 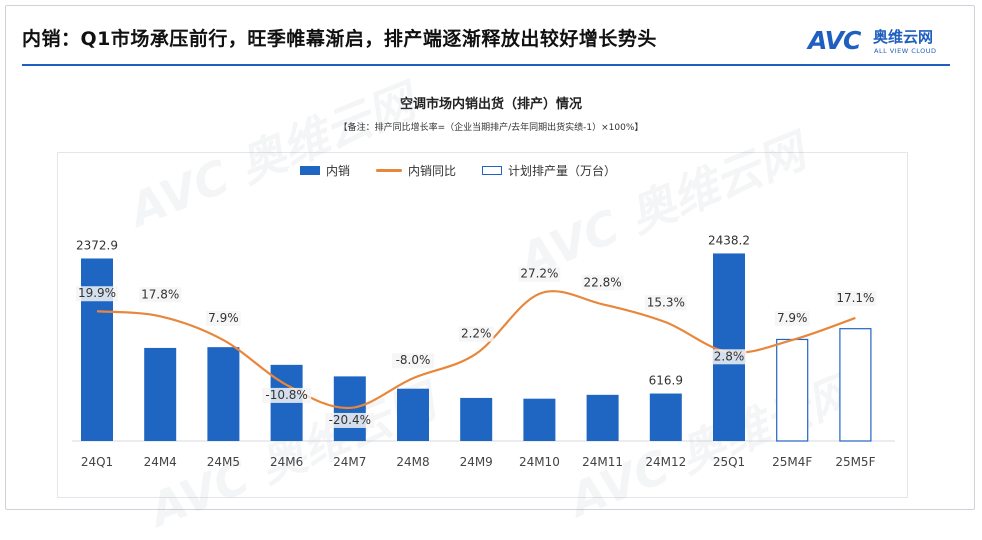 I want to click on x-tick-label: 24Q1, so click(x=97, y=462).